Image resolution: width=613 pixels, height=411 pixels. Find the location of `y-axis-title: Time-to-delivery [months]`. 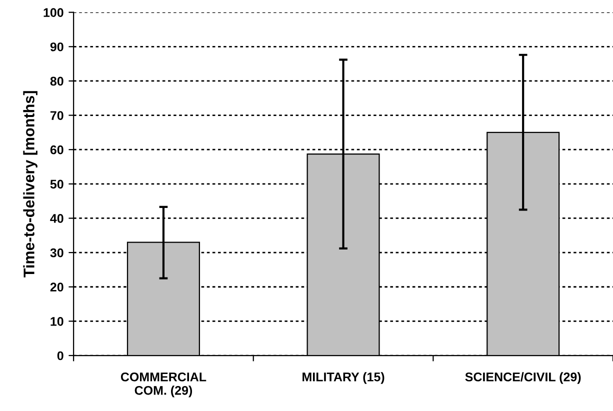

y-axis-title: Time-to-delivery [months] is located at coordinates (30, 184).